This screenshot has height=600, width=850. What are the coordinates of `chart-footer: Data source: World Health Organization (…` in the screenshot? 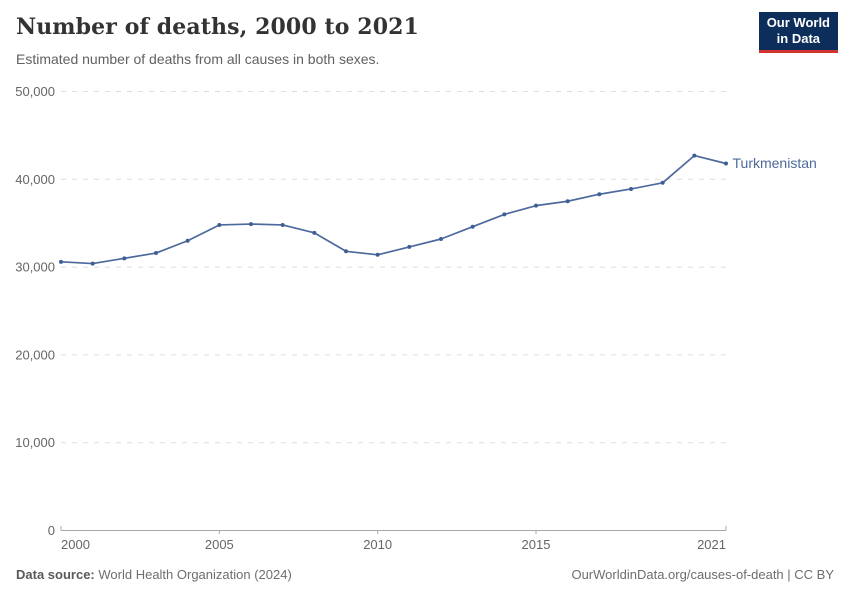 It's located at (425, 574).